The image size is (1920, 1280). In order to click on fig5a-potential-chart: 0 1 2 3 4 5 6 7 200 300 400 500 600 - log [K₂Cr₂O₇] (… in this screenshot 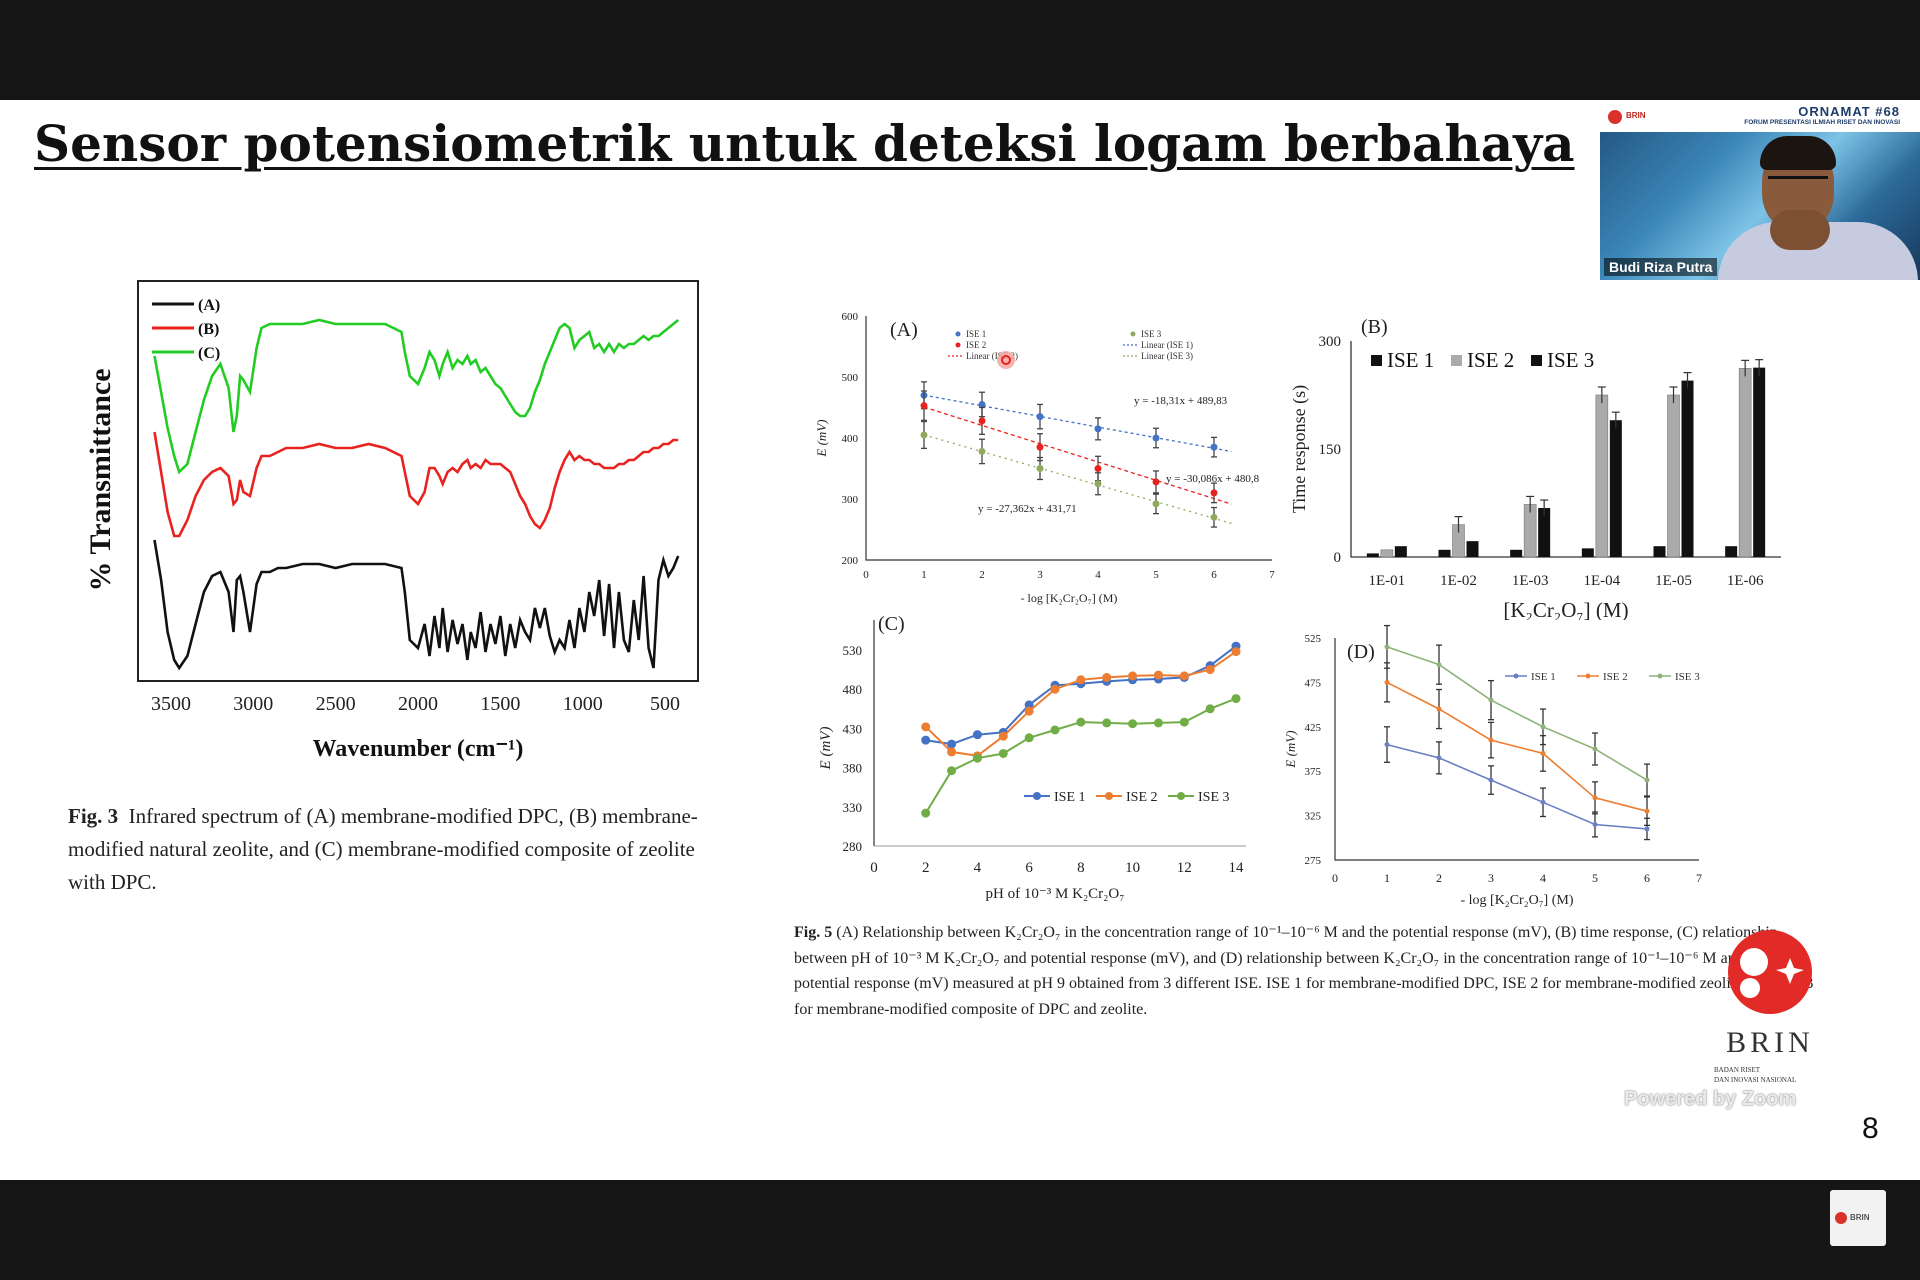, I will do `click(1044, 458)`.